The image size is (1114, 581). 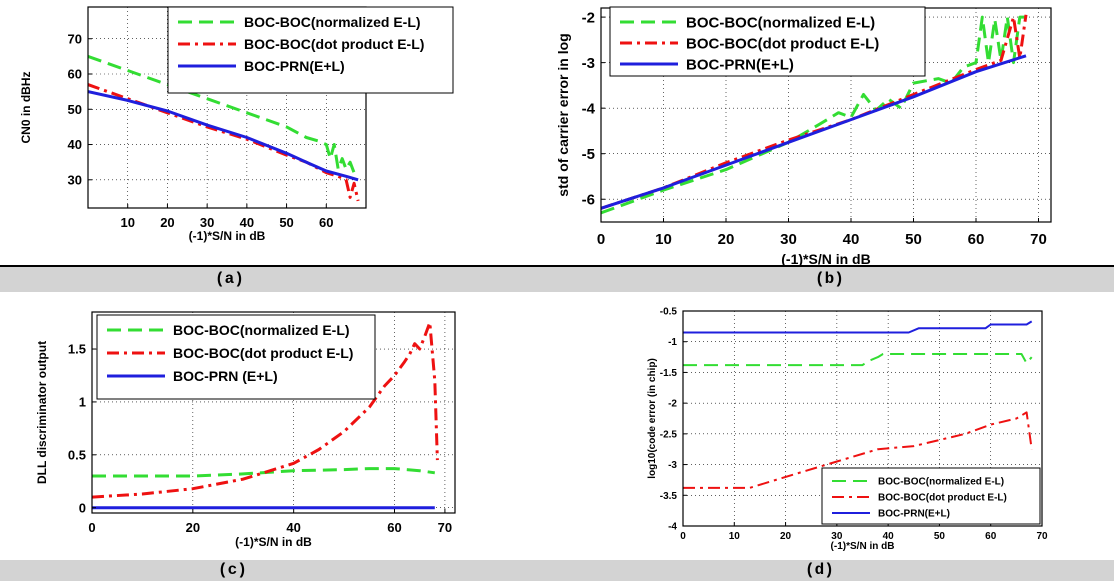 What do you see at coordinates (232, 570) in the screenshot?
I see `caption-c: (c)` at bounding box center [232, 570].